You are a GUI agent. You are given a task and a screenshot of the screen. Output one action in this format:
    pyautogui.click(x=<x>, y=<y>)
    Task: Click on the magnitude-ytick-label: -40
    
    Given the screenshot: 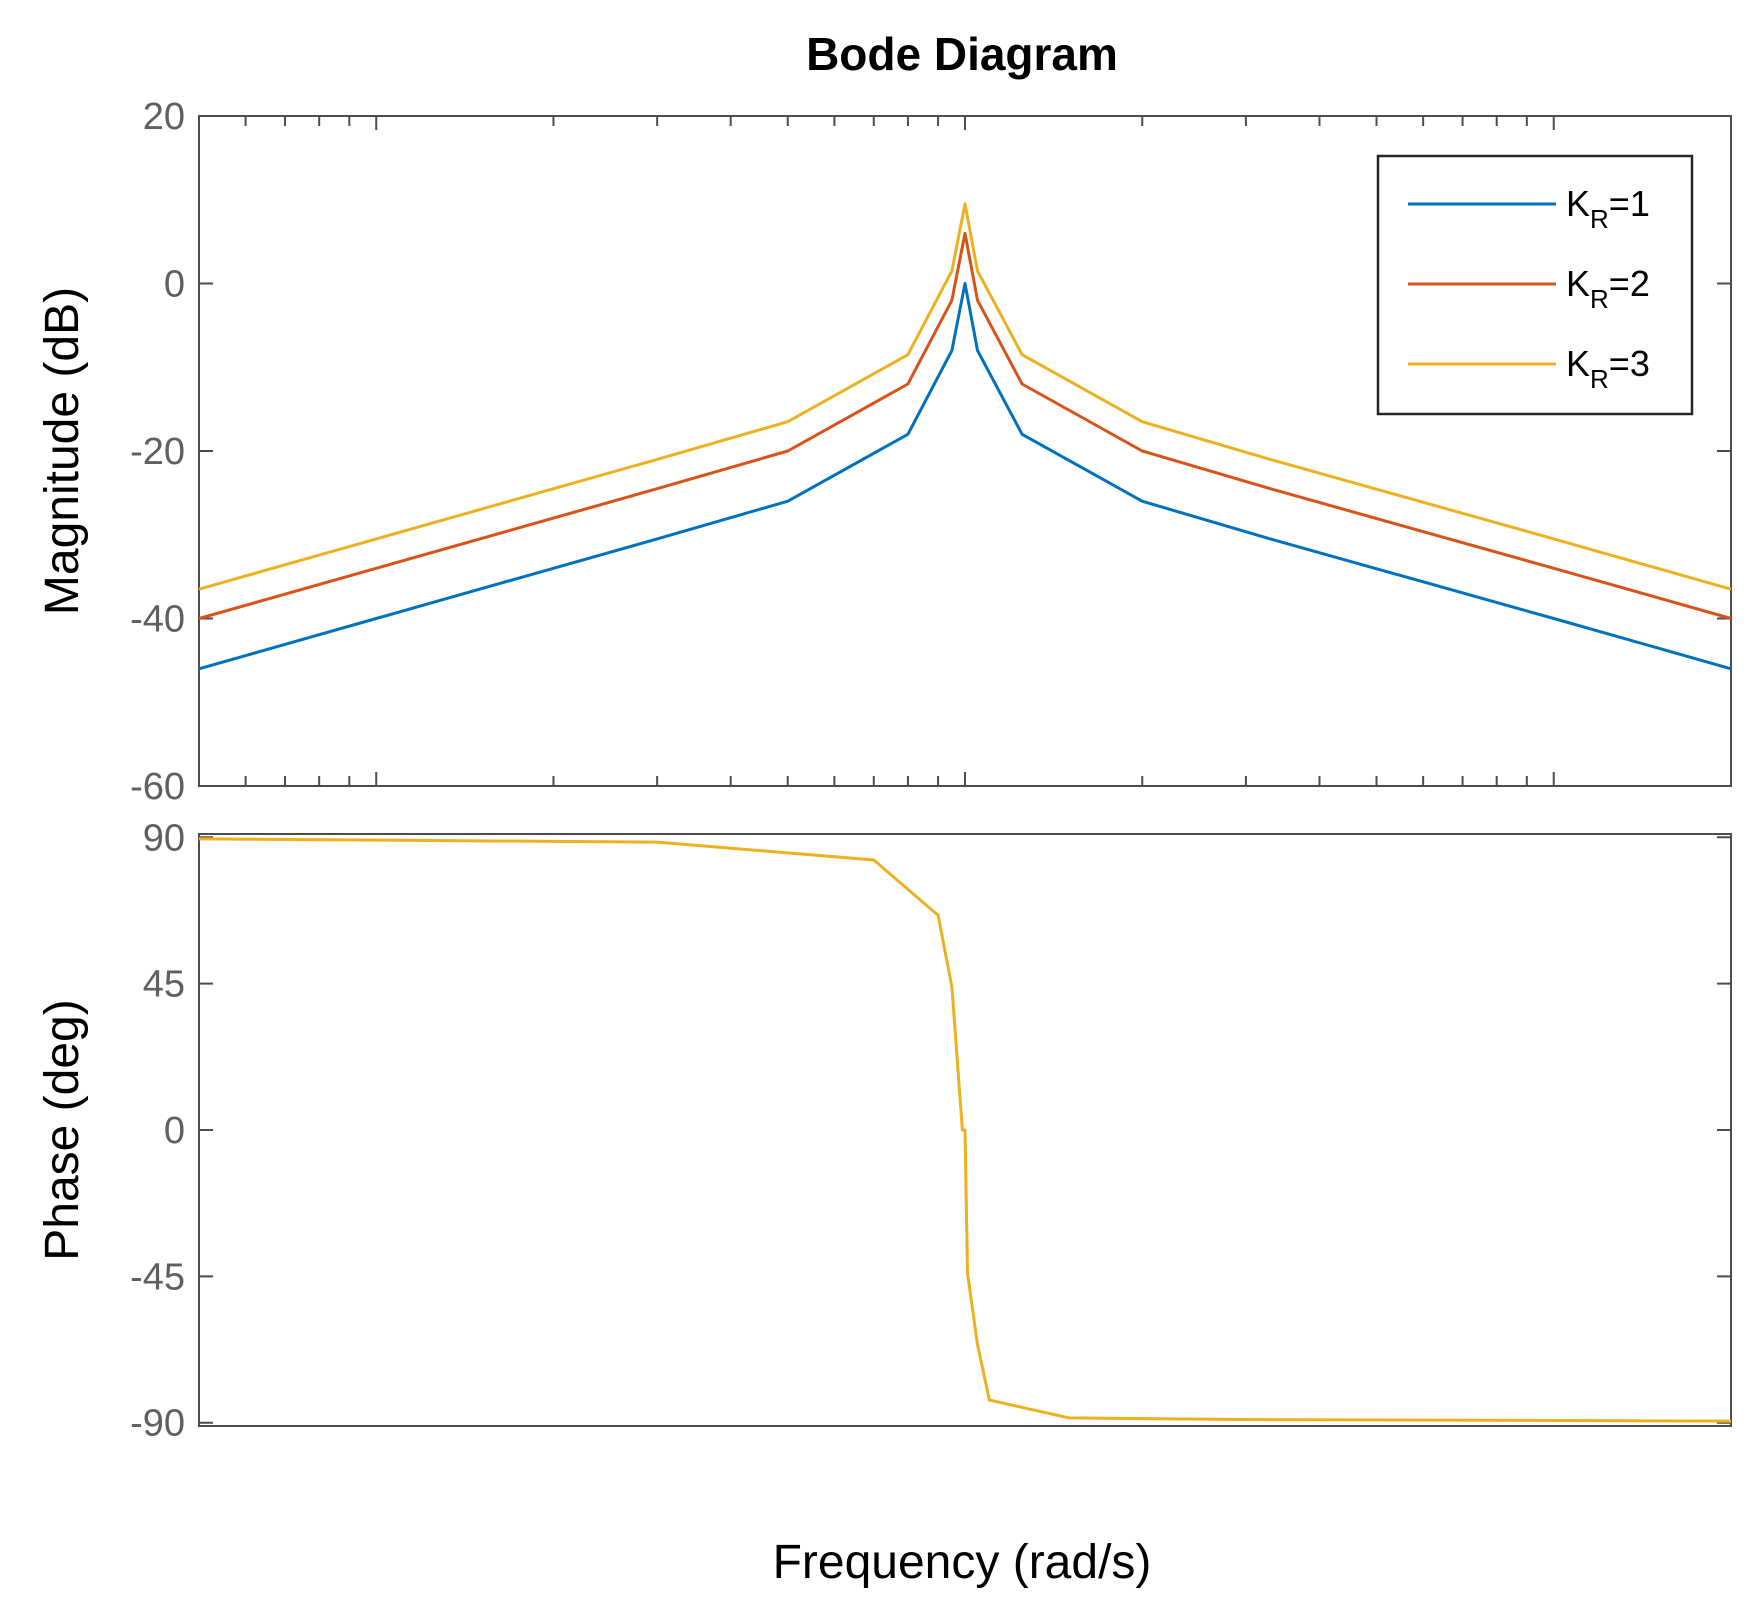 What is the action you would take?
    pyautogui.click(x=157, y=620)
    